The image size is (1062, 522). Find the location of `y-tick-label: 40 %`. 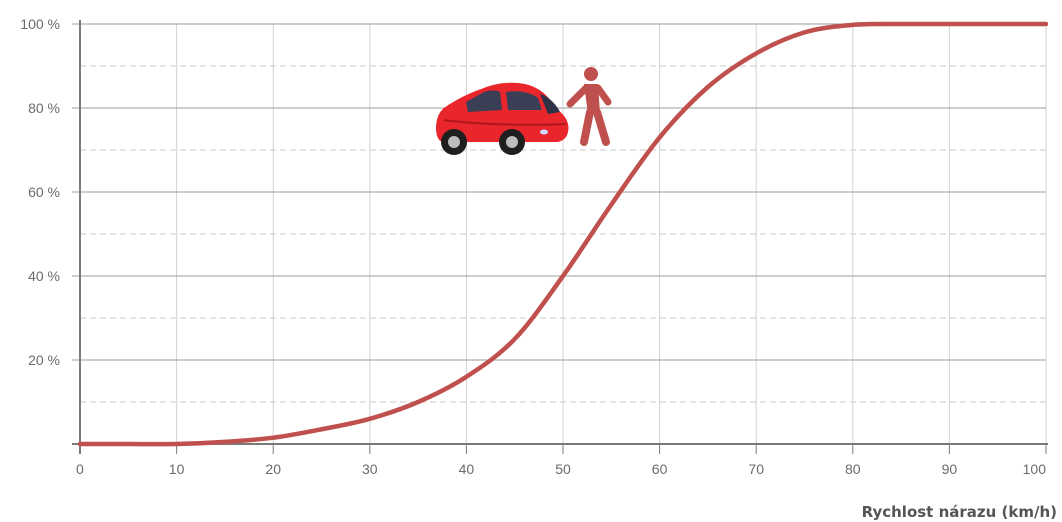

y-tick-label: 40 % is located at coordinates (44, 276).